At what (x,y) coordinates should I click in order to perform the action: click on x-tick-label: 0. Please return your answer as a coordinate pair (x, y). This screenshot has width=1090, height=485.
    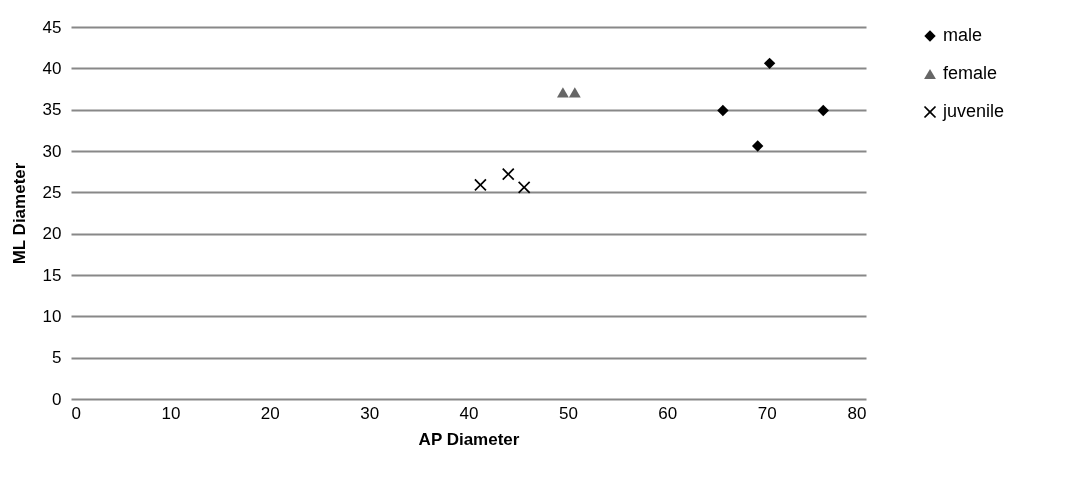
    Looking at the image, I should click on (76, 413).